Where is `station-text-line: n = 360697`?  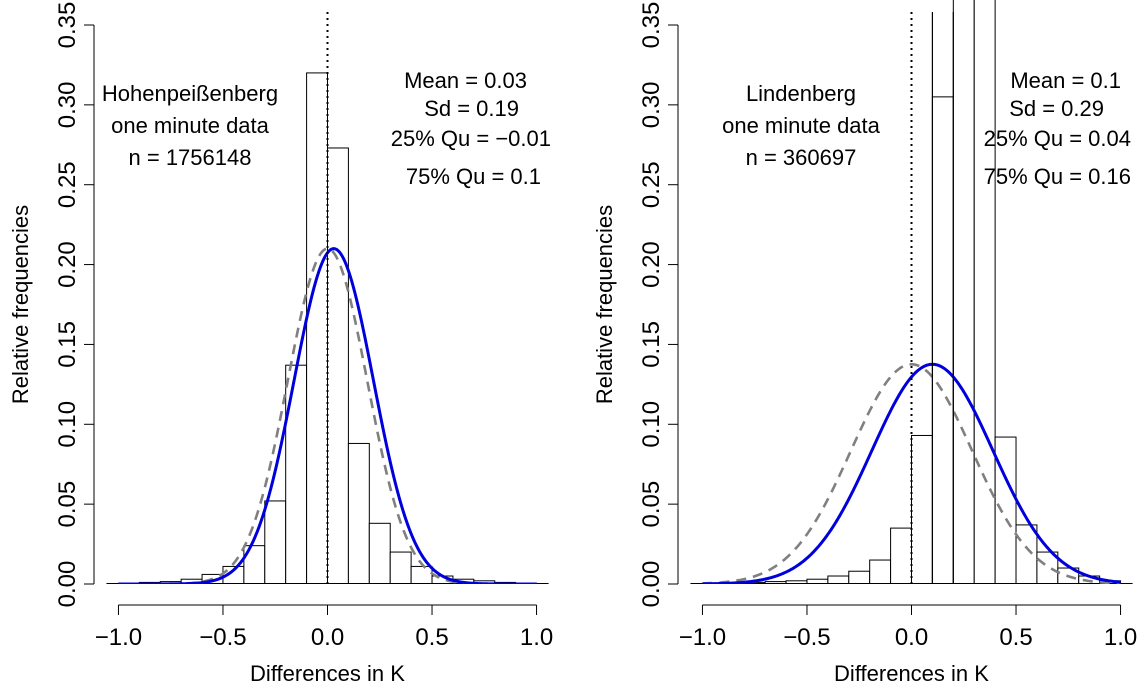 station-text-line: n = 360697 is located at coordinates (801, 157).